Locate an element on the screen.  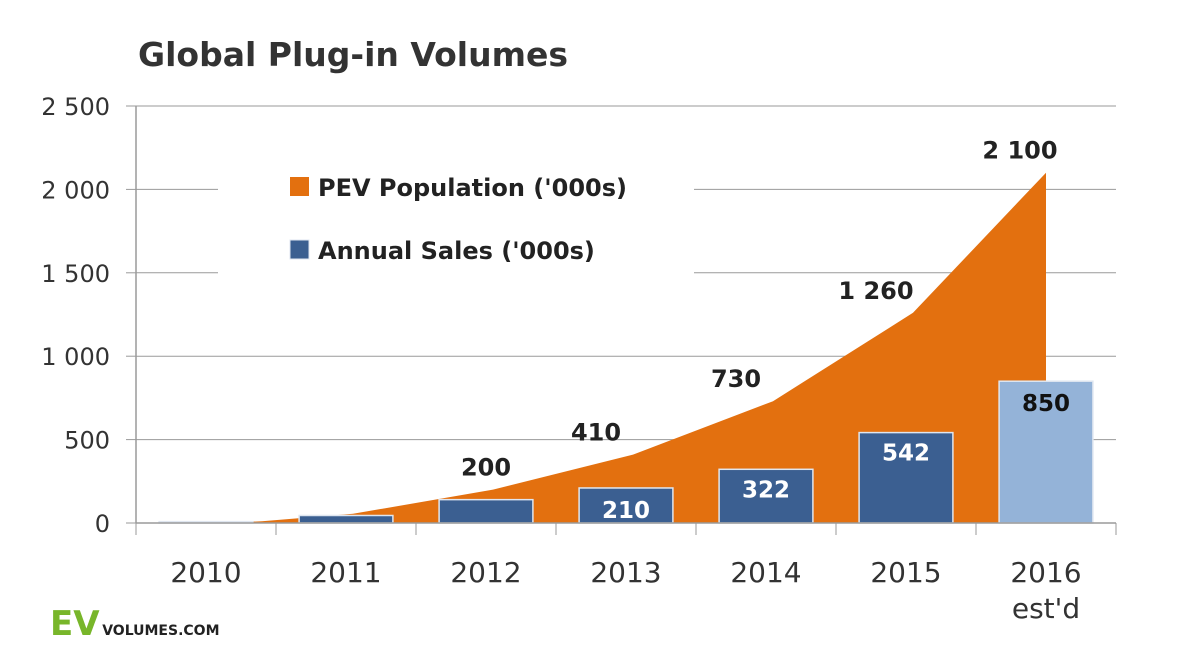
sales-bar-2012 is located at coordinates (486, 511).